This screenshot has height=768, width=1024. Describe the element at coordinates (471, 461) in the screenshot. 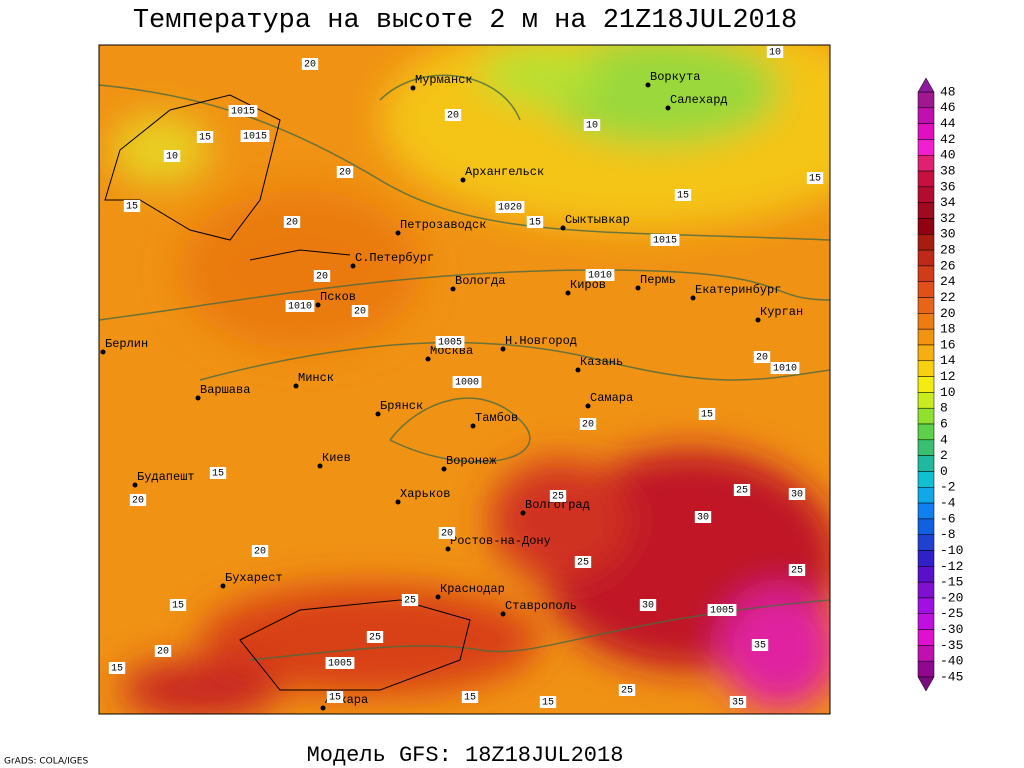

I see `city-label: Воронеж` at that location.